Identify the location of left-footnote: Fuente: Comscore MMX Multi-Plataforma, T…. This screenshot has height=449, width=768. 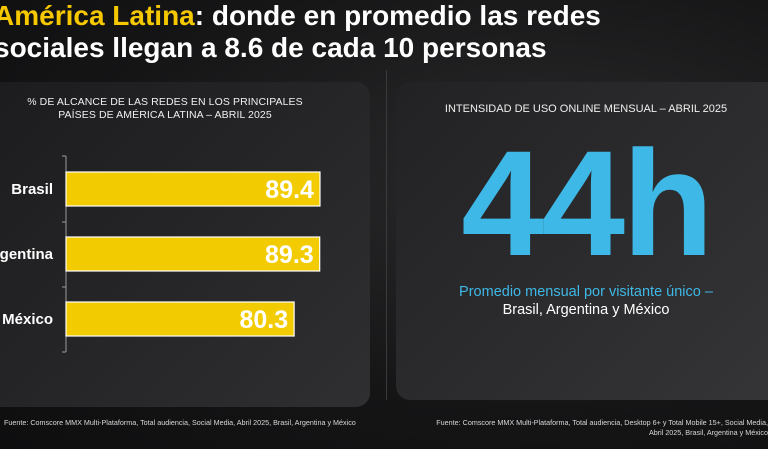
(180, 422).